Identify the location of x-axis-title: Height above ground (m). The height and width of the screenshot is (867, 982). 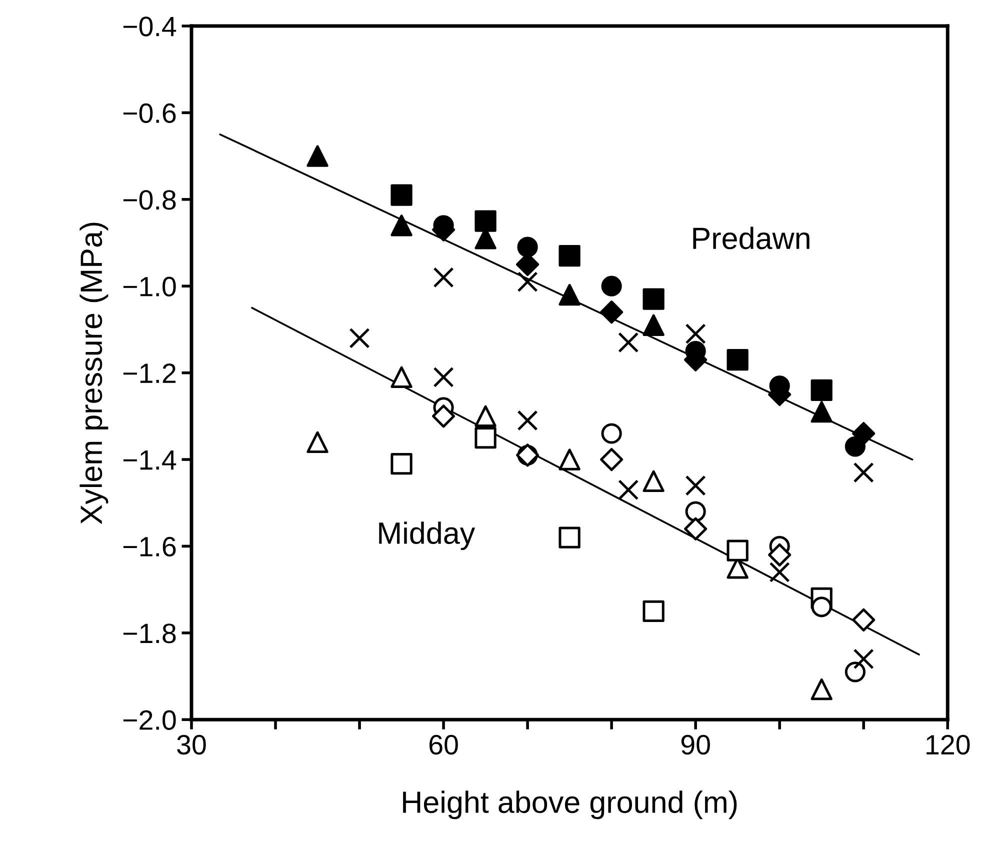
(570, 805).